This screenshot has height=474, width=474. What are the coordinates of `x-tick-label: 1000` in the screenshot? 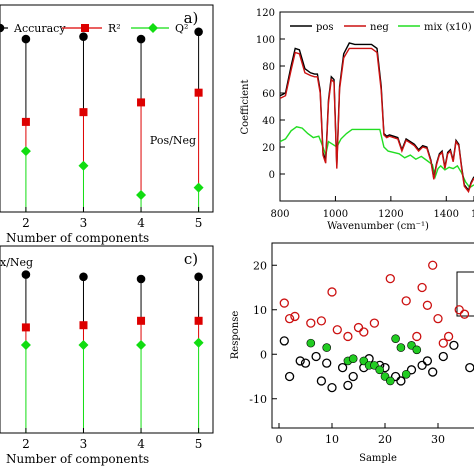 It's located at (335, 214).